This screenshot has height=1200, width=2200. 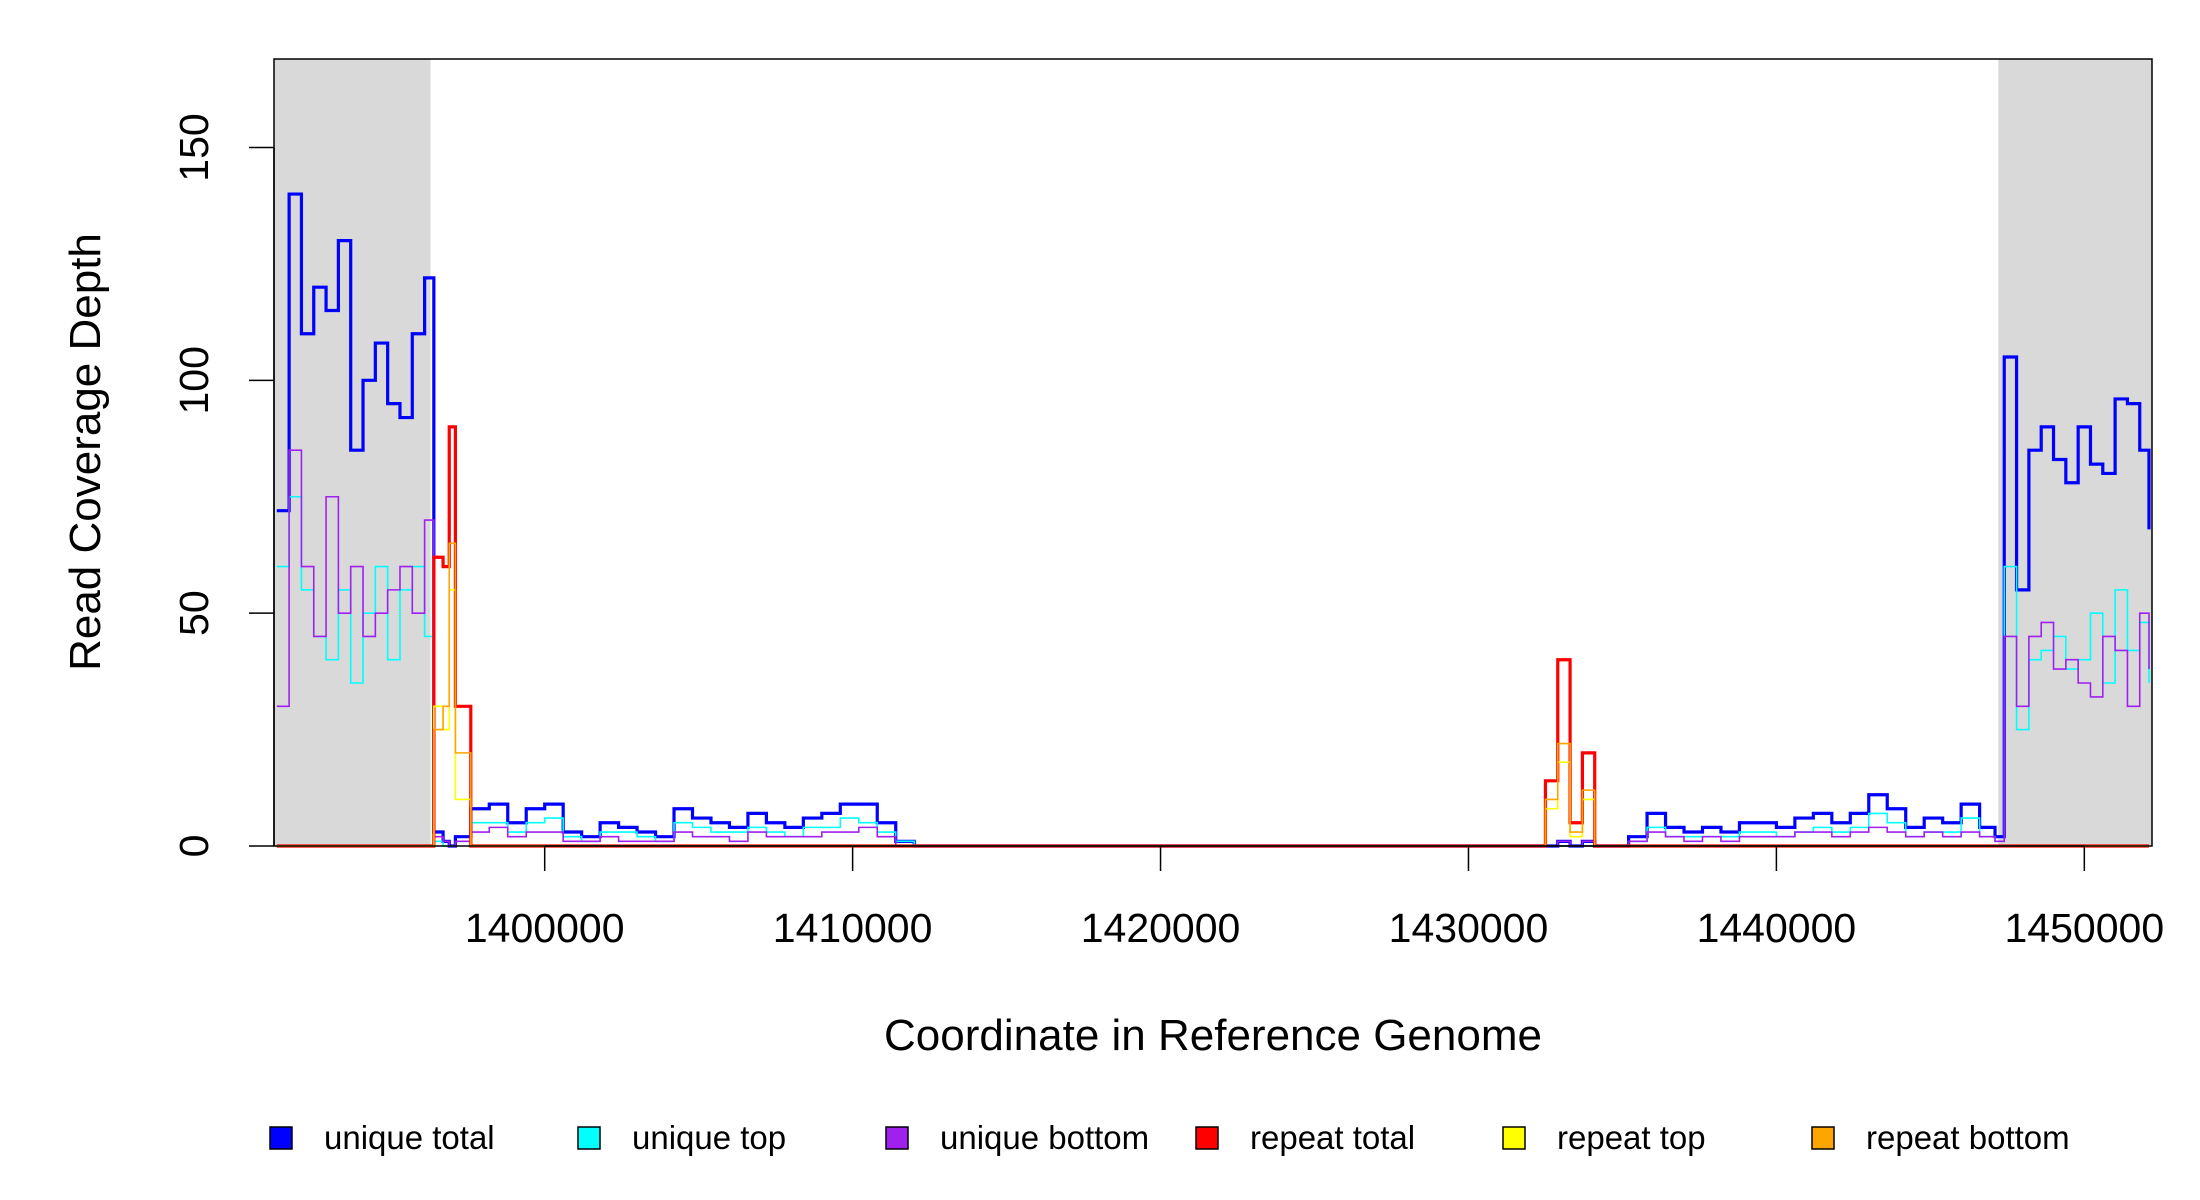 What do you see at coordinates (85, 452) in the screenshot?
I see `y-axis-title: Read Coverage Depth` at bounding box center [85, 452].